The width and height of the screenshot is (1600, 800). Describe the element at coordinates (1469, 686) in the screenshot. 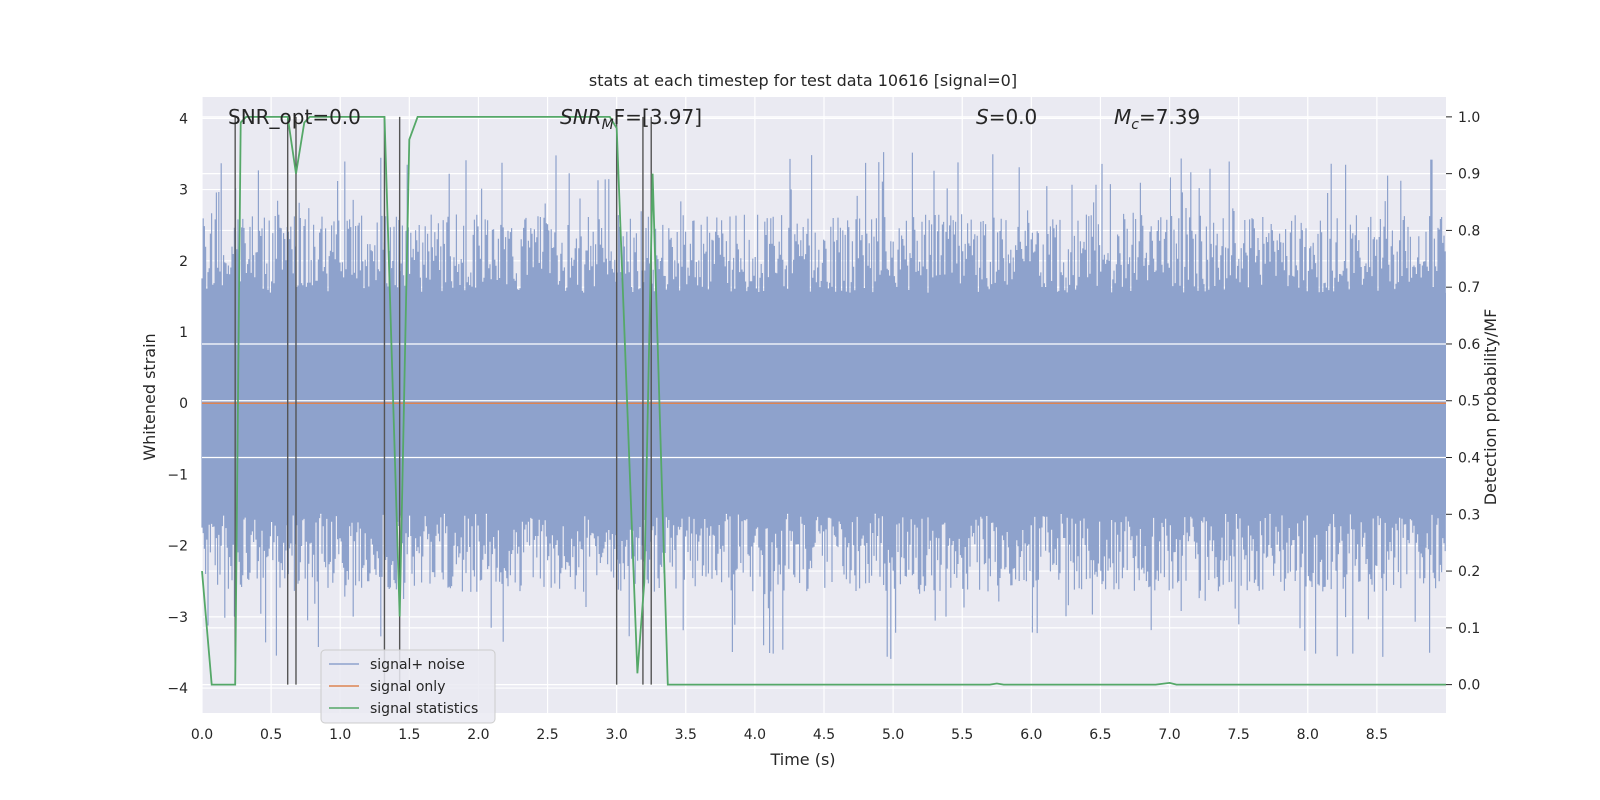

I see `y-right-tick-label: 0.0` at that location.